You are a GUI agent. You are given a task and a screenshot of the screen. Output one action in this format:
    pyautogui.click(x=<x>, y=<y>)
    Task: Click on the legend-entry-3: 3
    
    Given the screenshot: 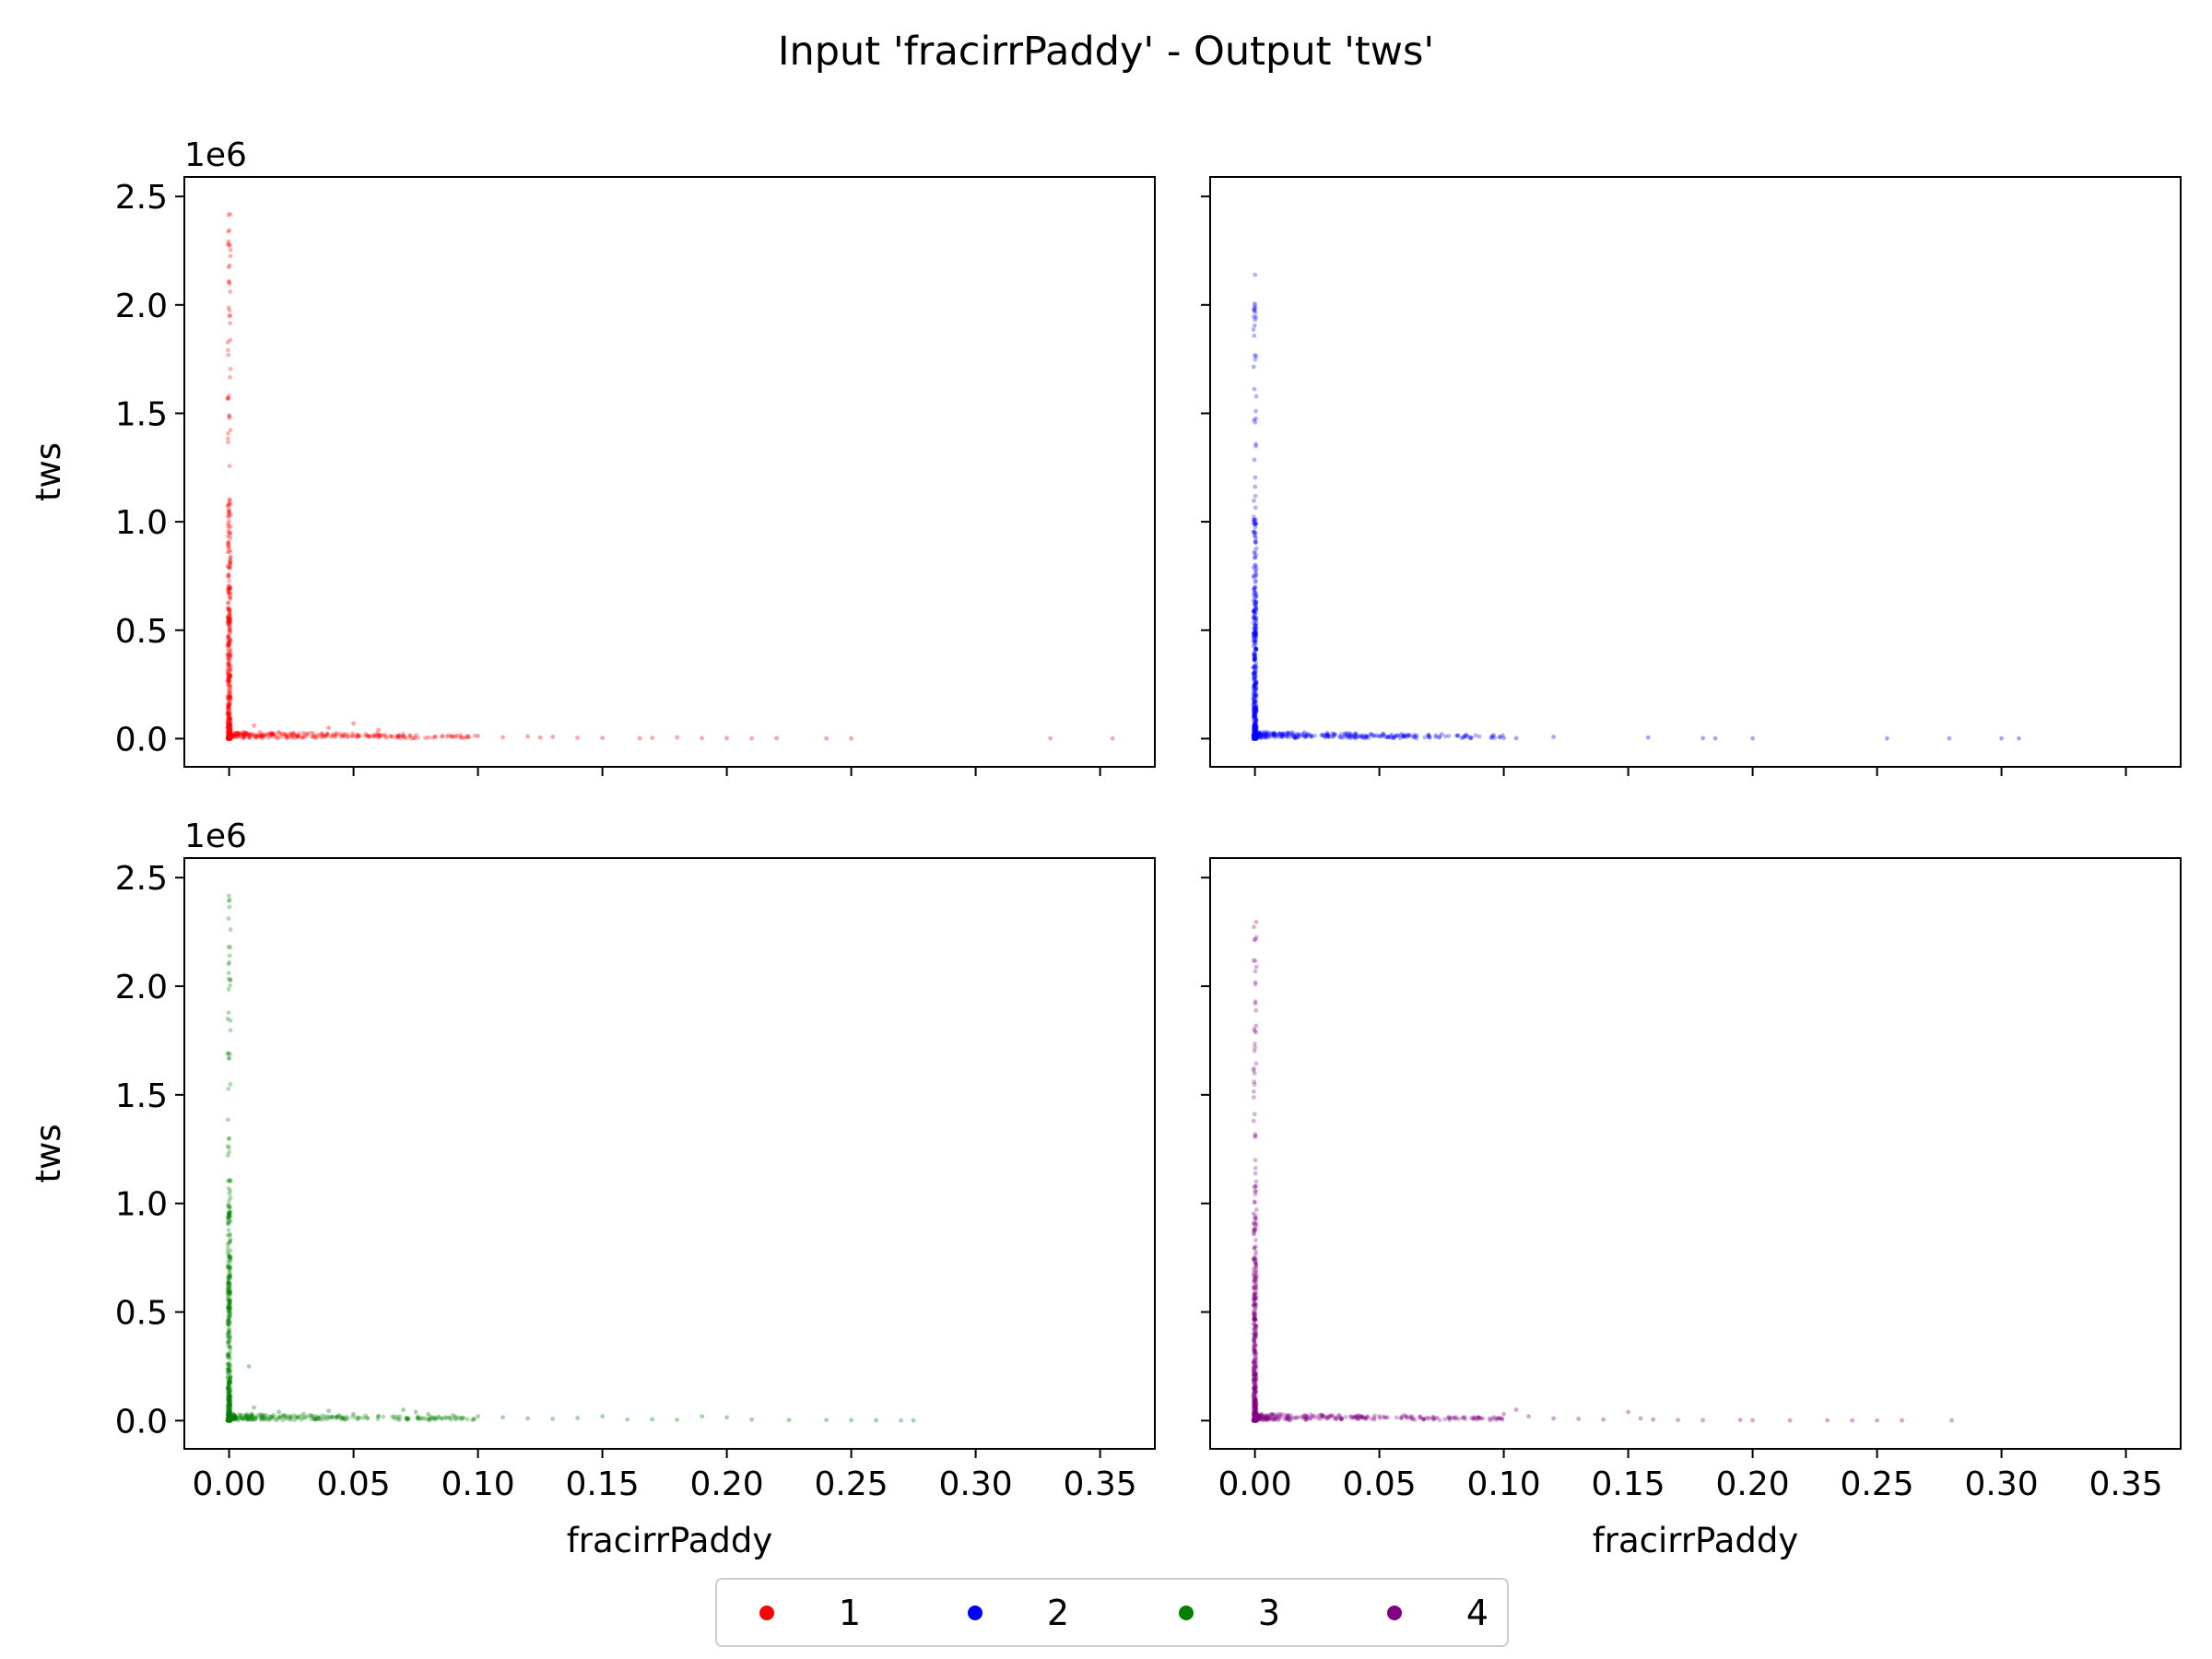 What is the action you would take?
    pyautogui.click(x=1229, y=1613)
    